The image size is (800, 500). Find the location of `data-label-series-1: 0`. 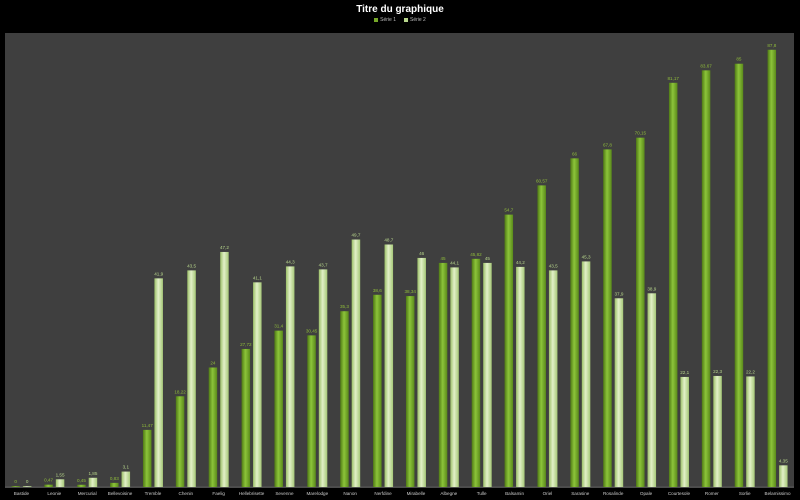

data-label-series-1: 0 is located at coordinates (15, 481).